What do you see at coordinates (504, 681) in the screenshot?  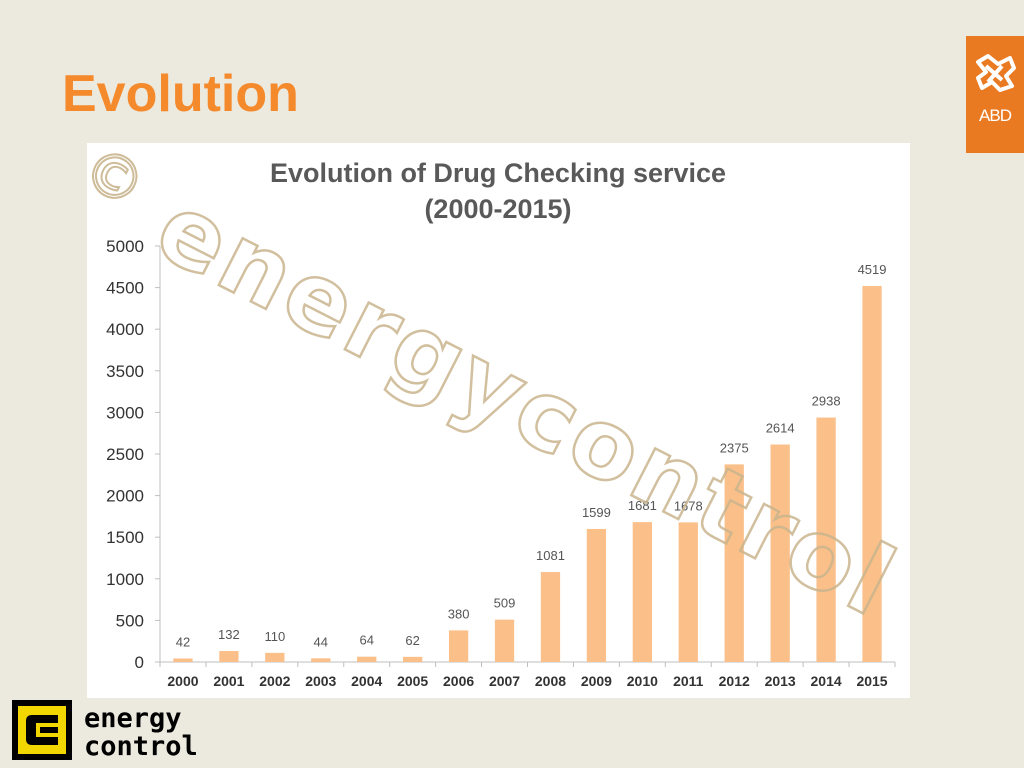 I see `x-tick-label: 2007` at bounding box center [504, 681].